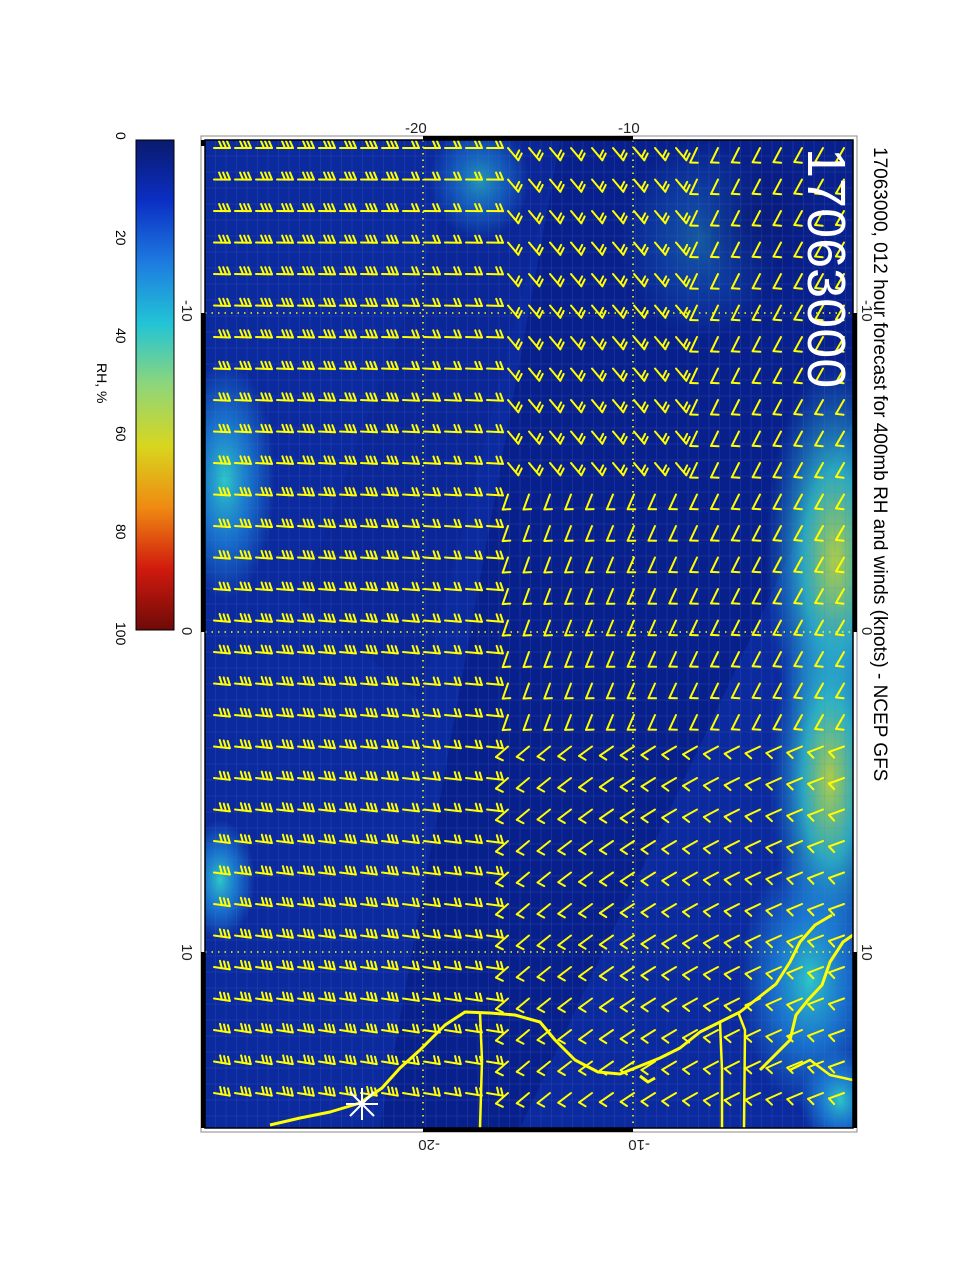 Image resolution: width=978 pixels, height=1265 pixels. I want to click on bottom-tick-2: -10, so click(639, 1144).